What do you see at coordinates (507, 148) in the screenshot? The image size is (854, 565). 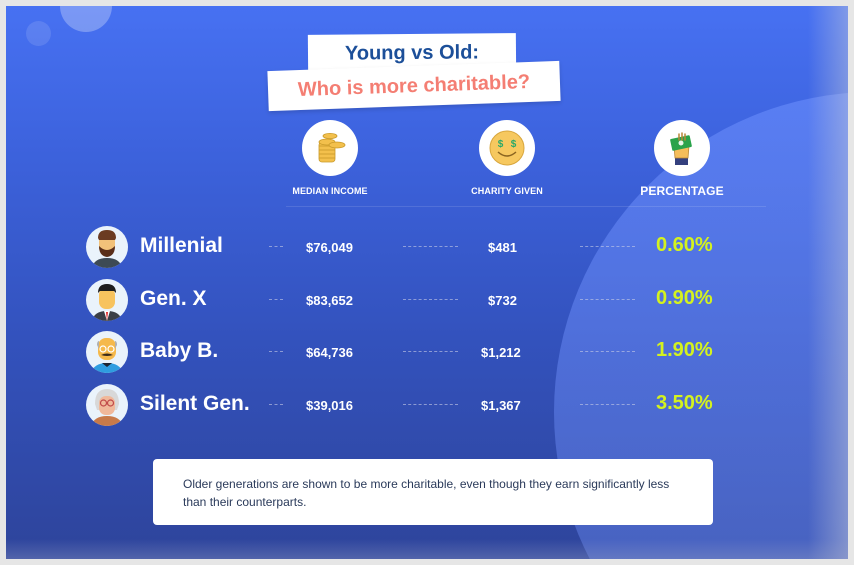 I see `money-eyes-smiley-icon: $ $` at bounding box center [507, 148].